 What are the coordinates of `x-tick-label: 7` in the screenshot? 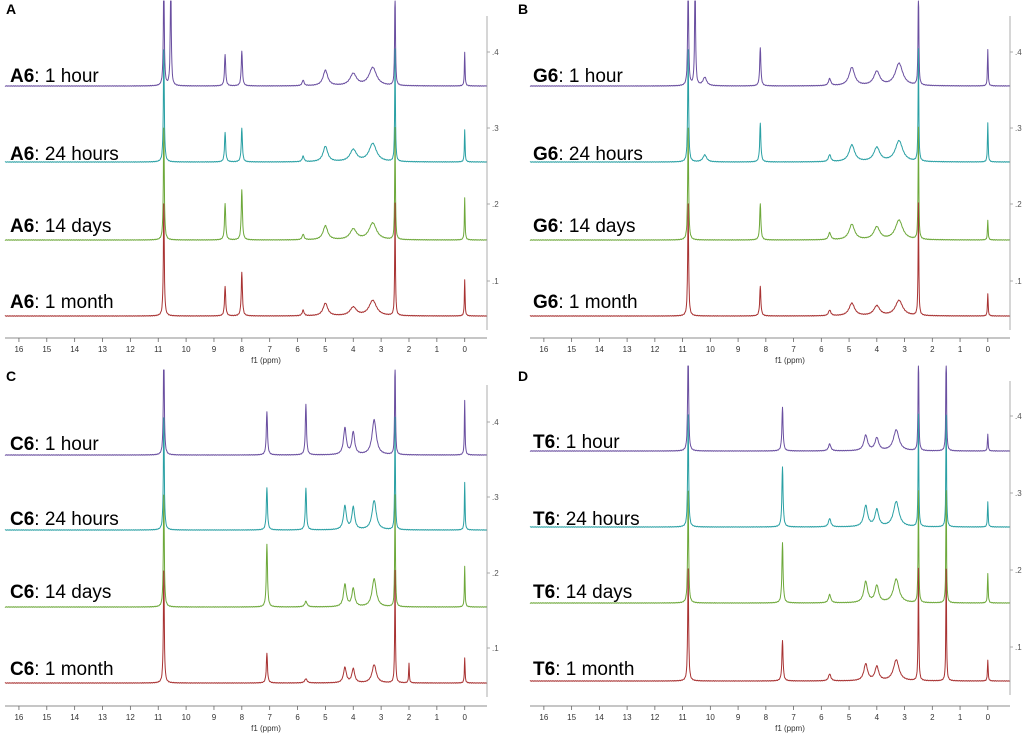 It's located at (269, 717).